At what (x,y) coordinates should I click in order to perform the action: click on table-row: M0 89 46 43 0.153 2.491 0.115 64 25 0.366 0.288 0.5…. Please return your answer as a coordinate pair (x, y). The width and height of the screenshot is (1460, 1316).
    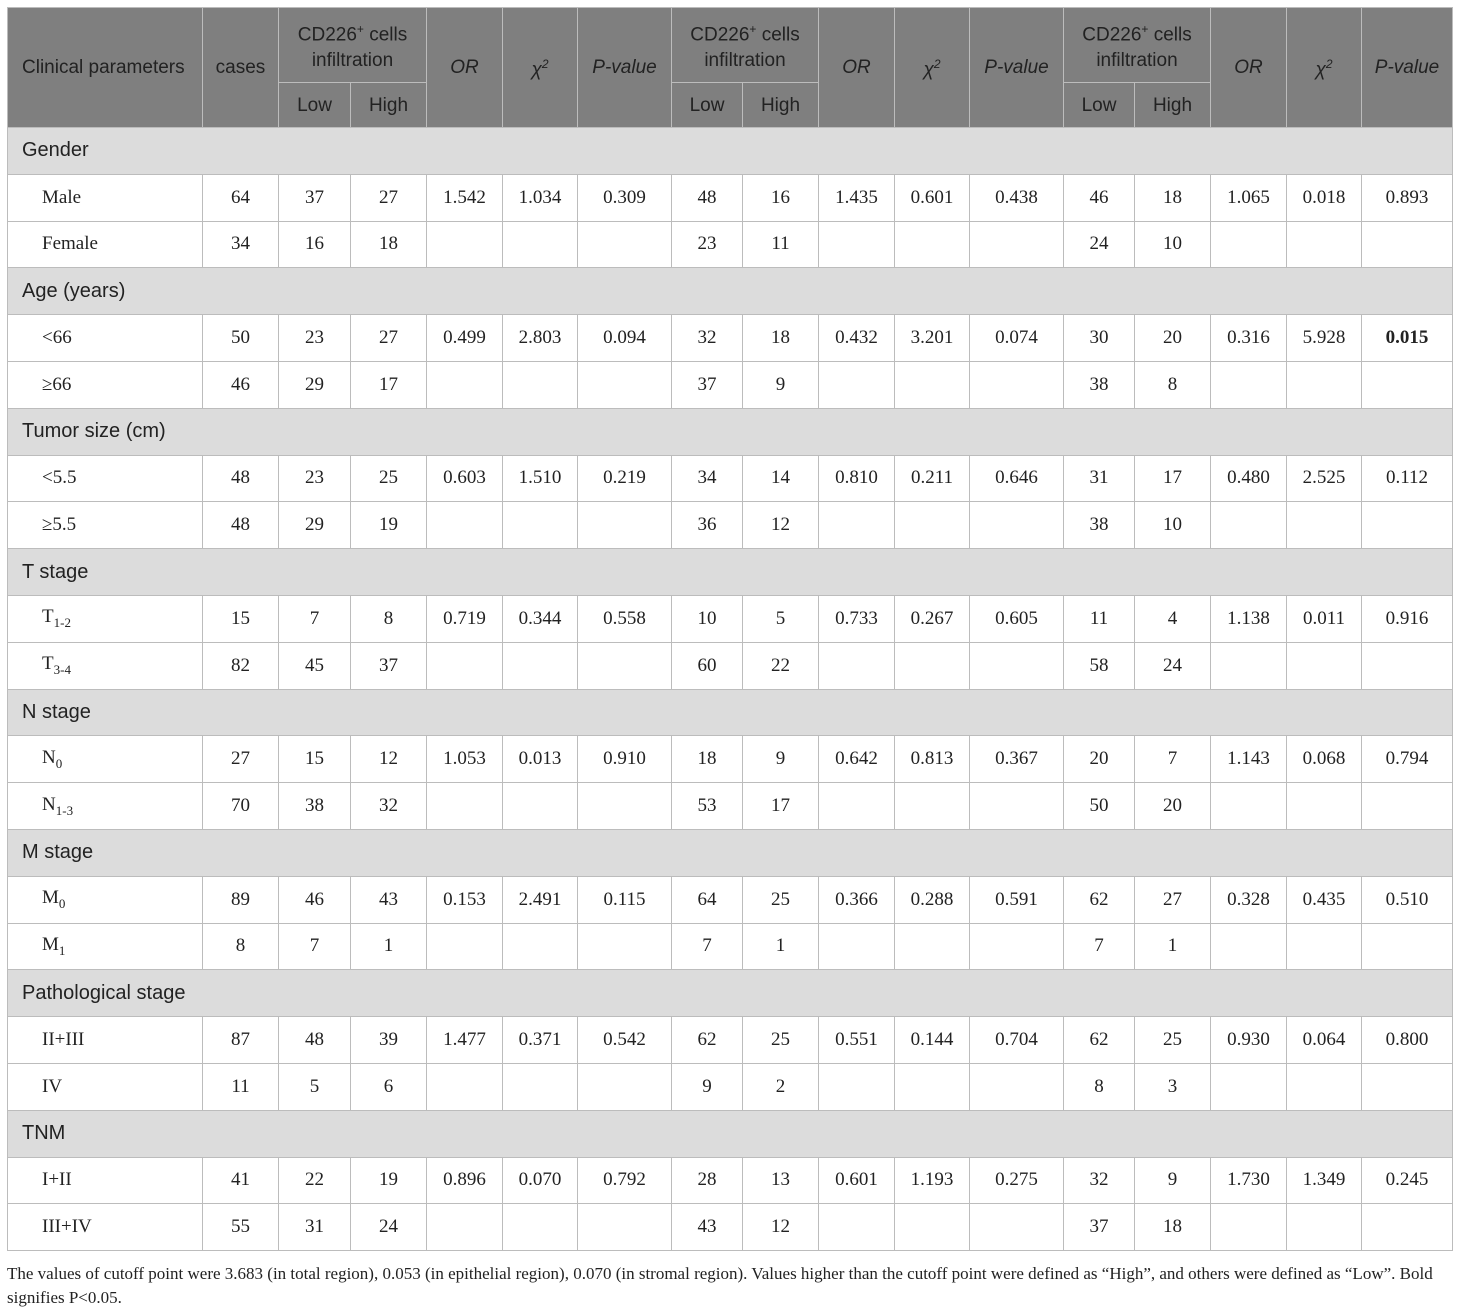
    Looking at the image, I should click on (730, 899).